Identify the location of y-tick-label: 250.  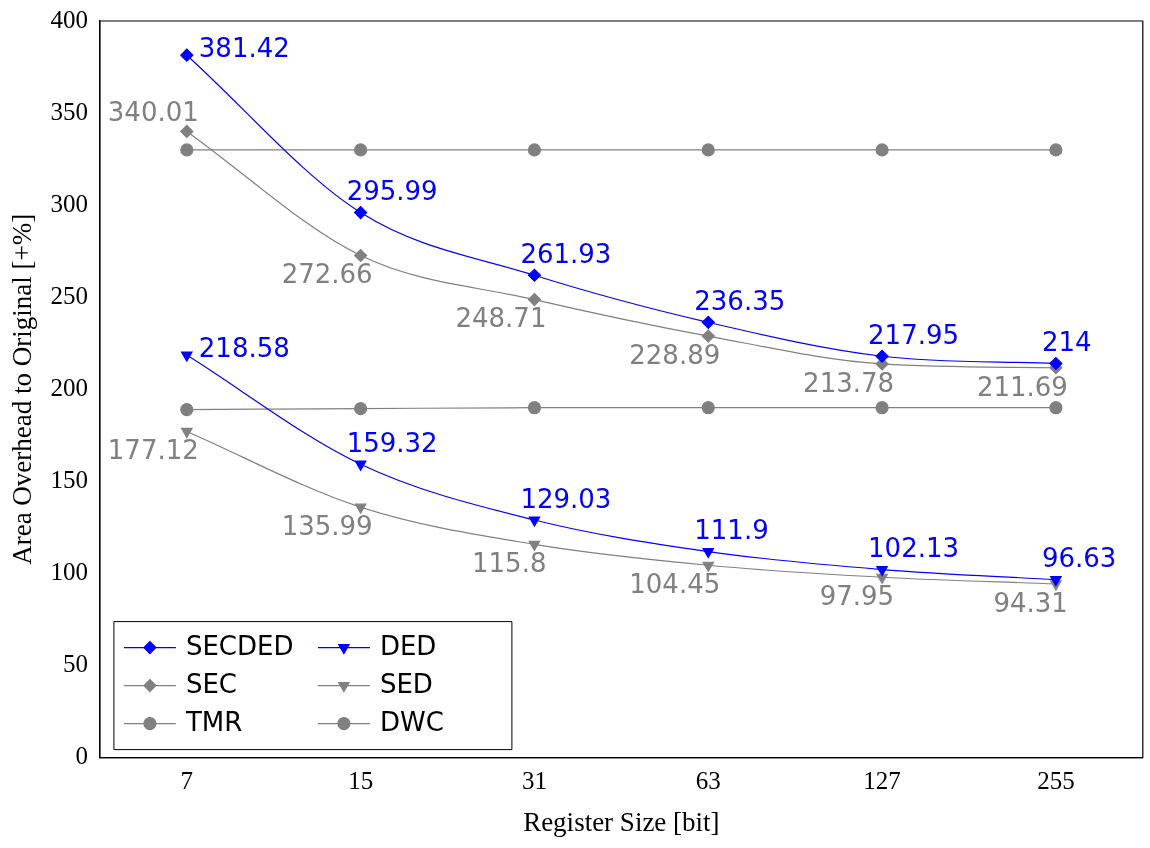
(69, 295).